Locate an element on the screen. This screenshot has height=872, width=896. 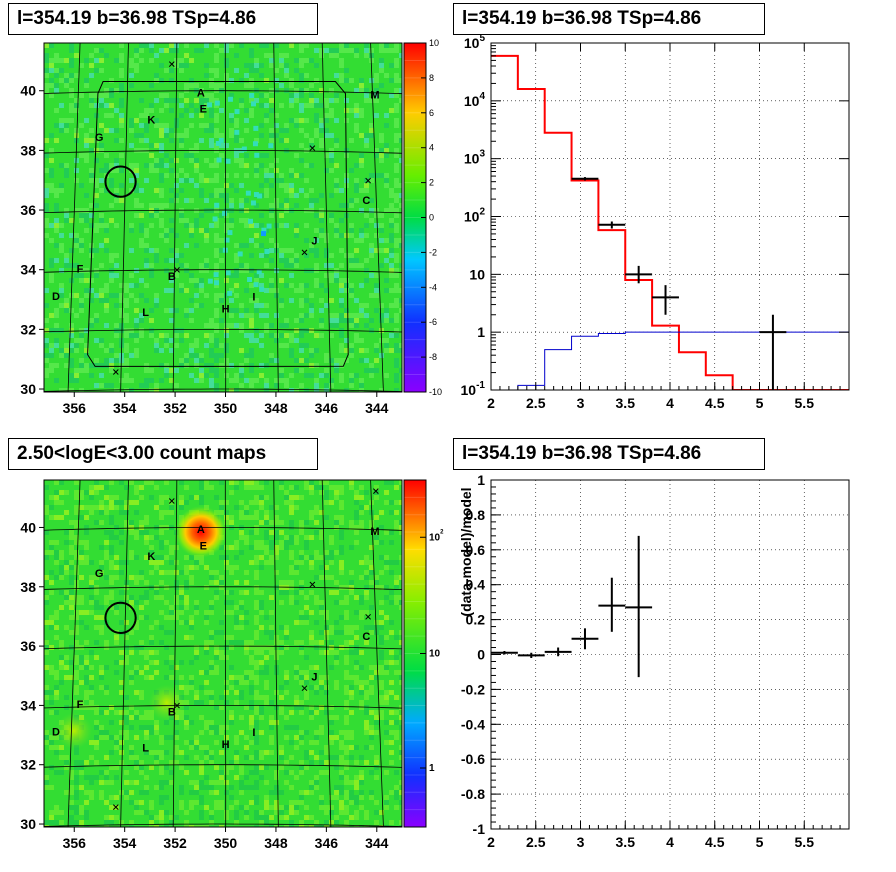
roi-outline is located at coordinates (218, 224).